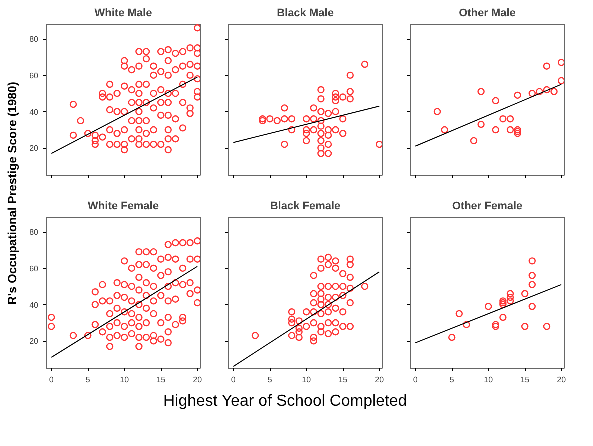  I want to click on chart-title: Other Male, so click(487, 14).